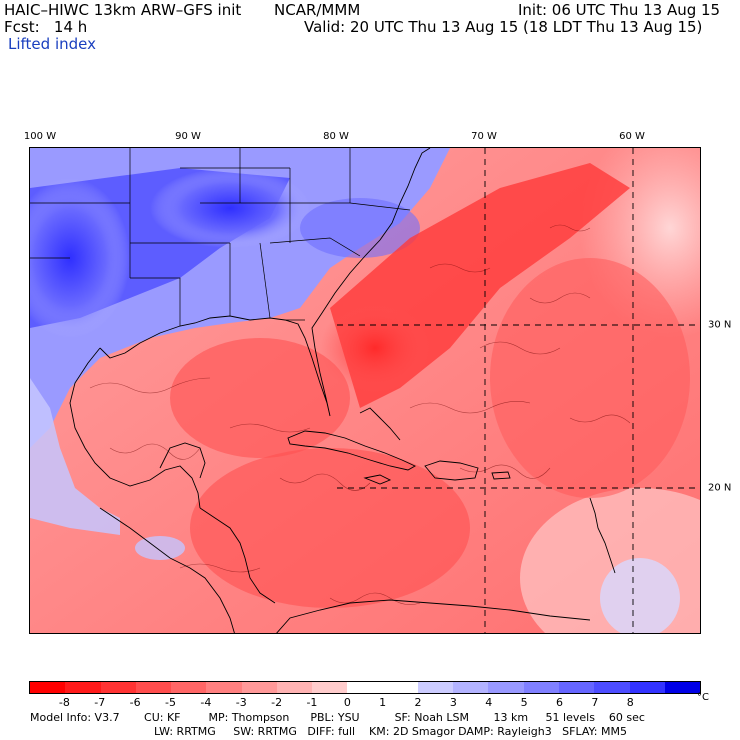 Image resolution: width=740 pixels, height=740 pixels. Describe the element at coordinates (100, 702) in the screenshot. I see `colorbar-tick-label: -7` at that location.